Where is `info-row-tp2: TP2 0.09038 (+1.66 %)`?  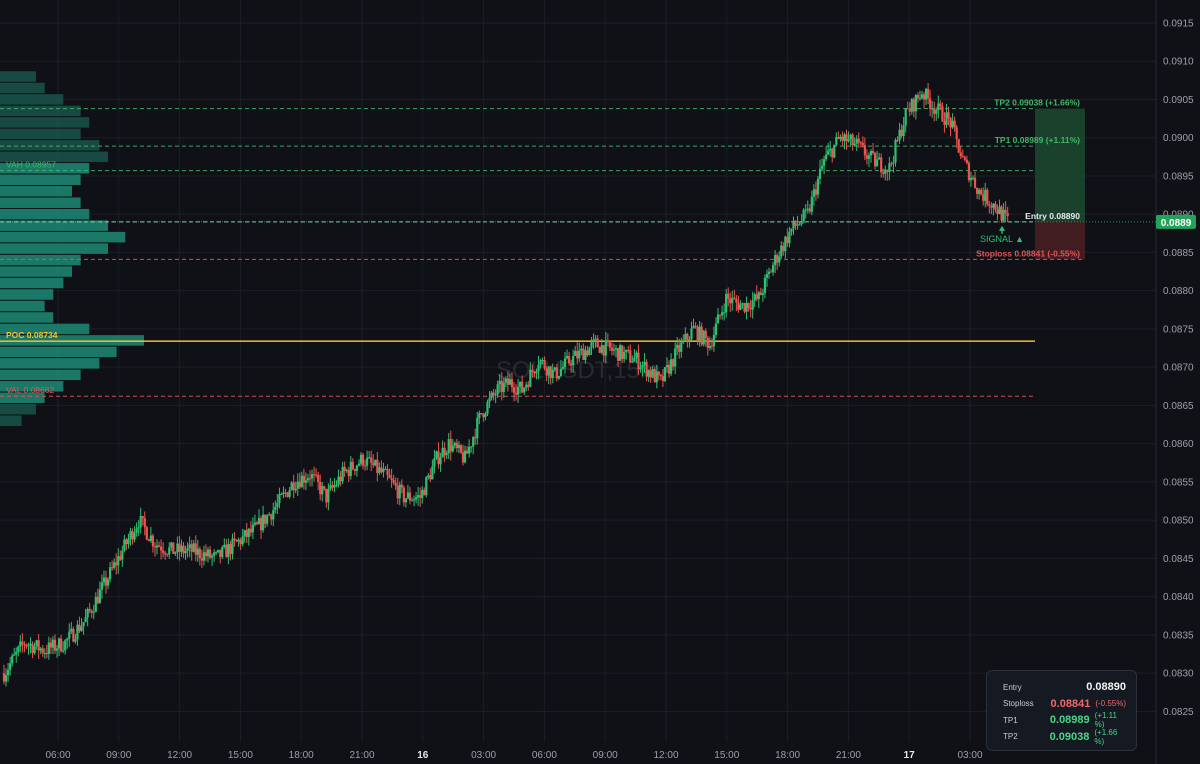 info-row-tp2: TP2 0.09038 (+1.66 %) is located at coordinates (1064, 737).